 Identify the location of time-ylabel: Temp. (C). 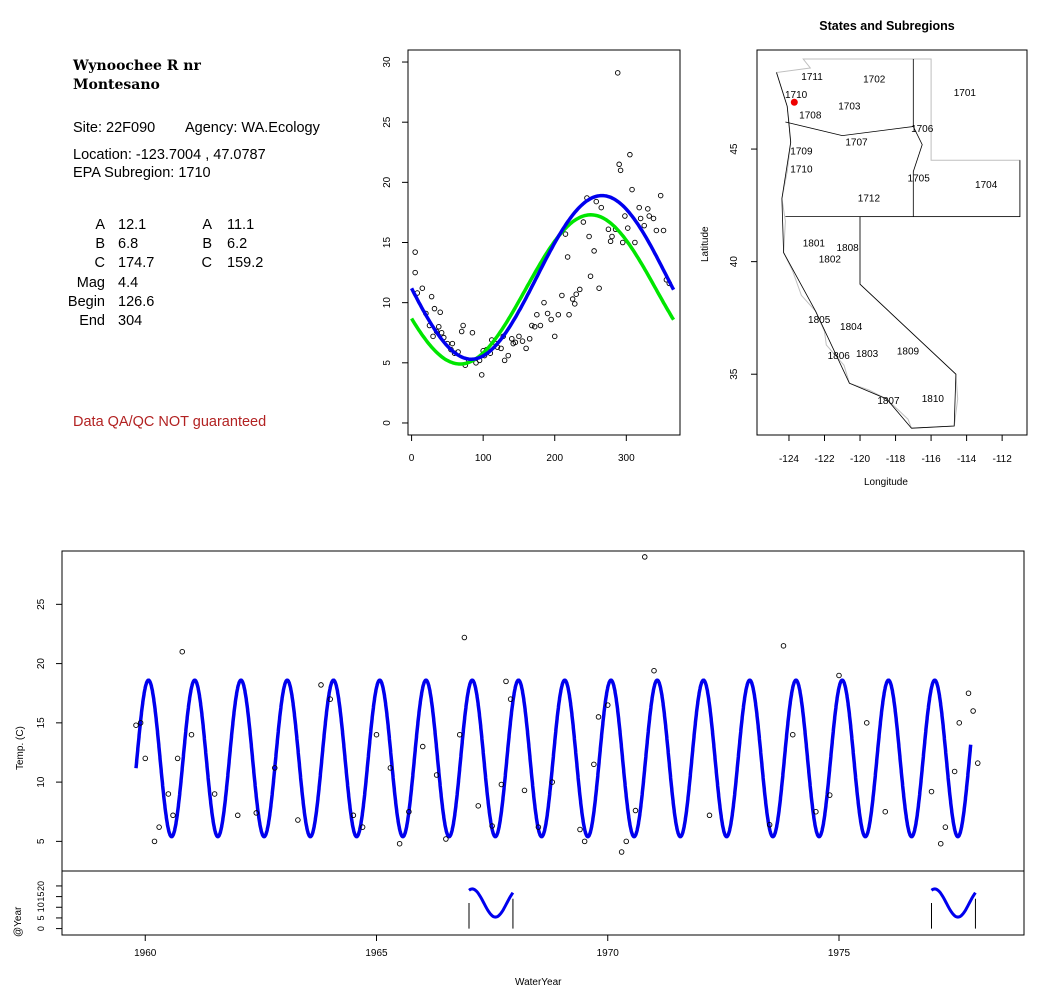
(20, 748).